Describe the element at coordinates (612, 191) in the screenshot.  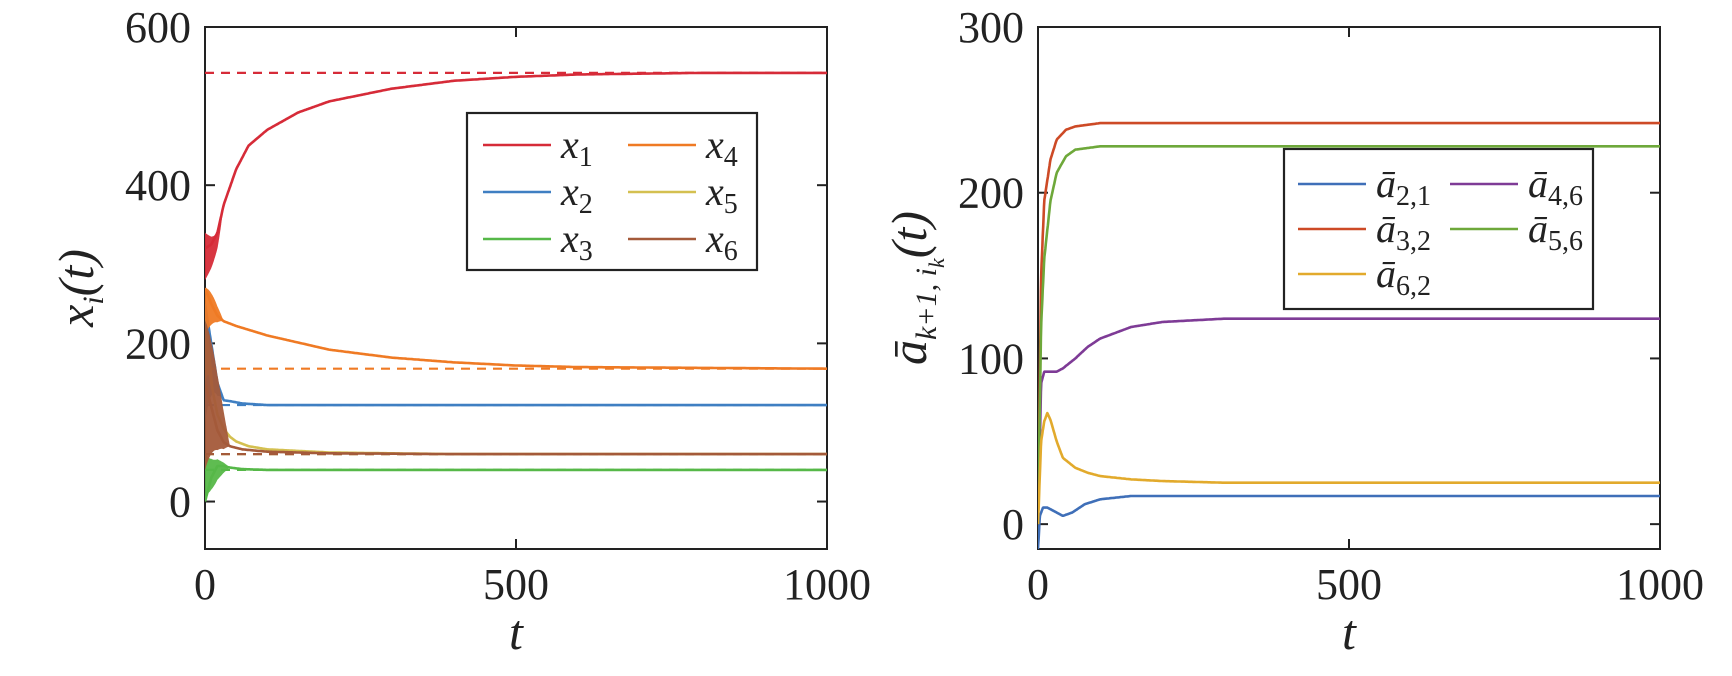
I see `legend-box` at that location.